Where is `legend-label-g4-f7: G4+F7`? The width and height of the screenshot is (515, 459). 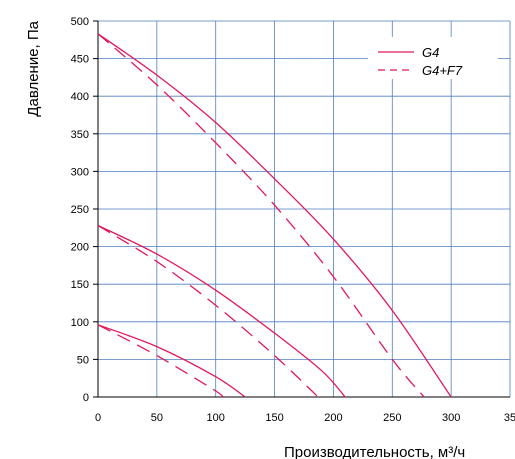
legend-label-g4-f7: G4+F7 is located at coordinates (442, 70).